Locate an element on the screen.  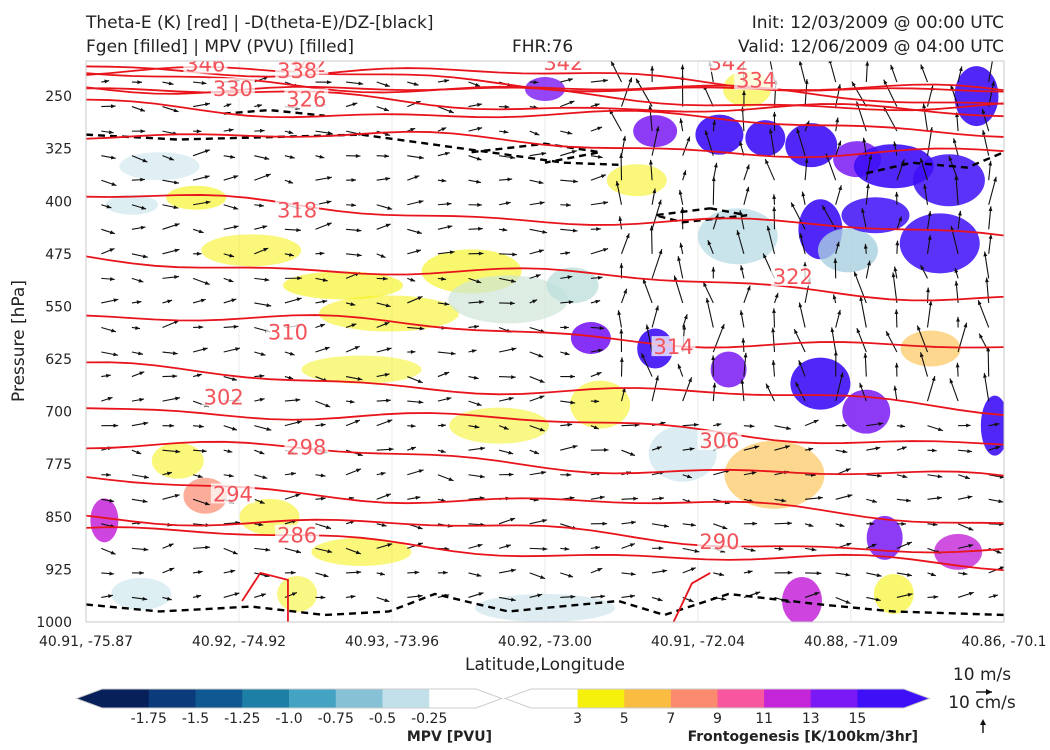
fgen-colorbar-tick-label: 11 is located at coordinates (764, 719).